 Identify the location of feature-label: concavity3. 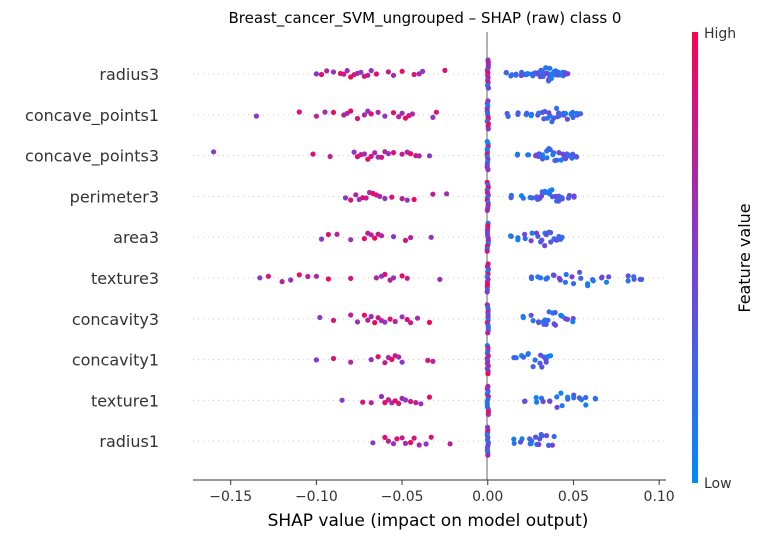
(115, 319).